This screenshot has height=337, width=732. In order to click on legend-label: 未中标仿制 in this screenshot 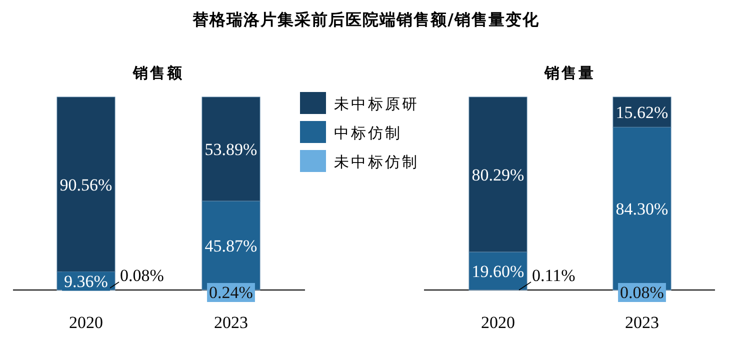, I will do `click(376, 162)`.